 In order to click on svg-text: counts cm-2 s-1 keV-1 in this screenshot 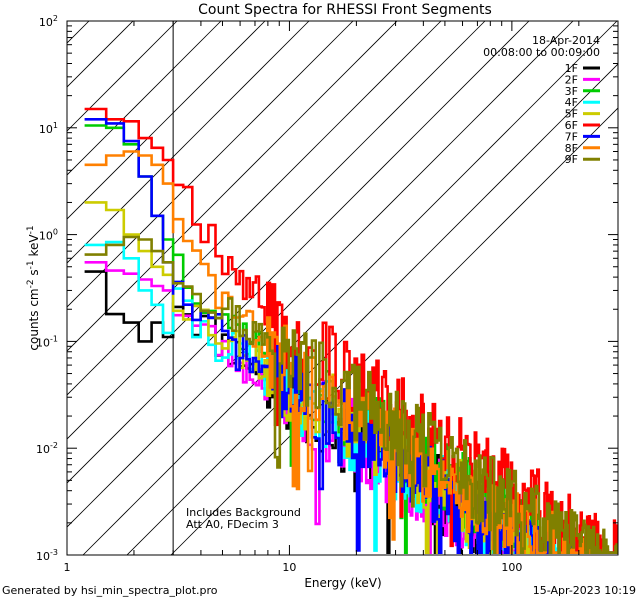, I will do `click(33, 287)`.